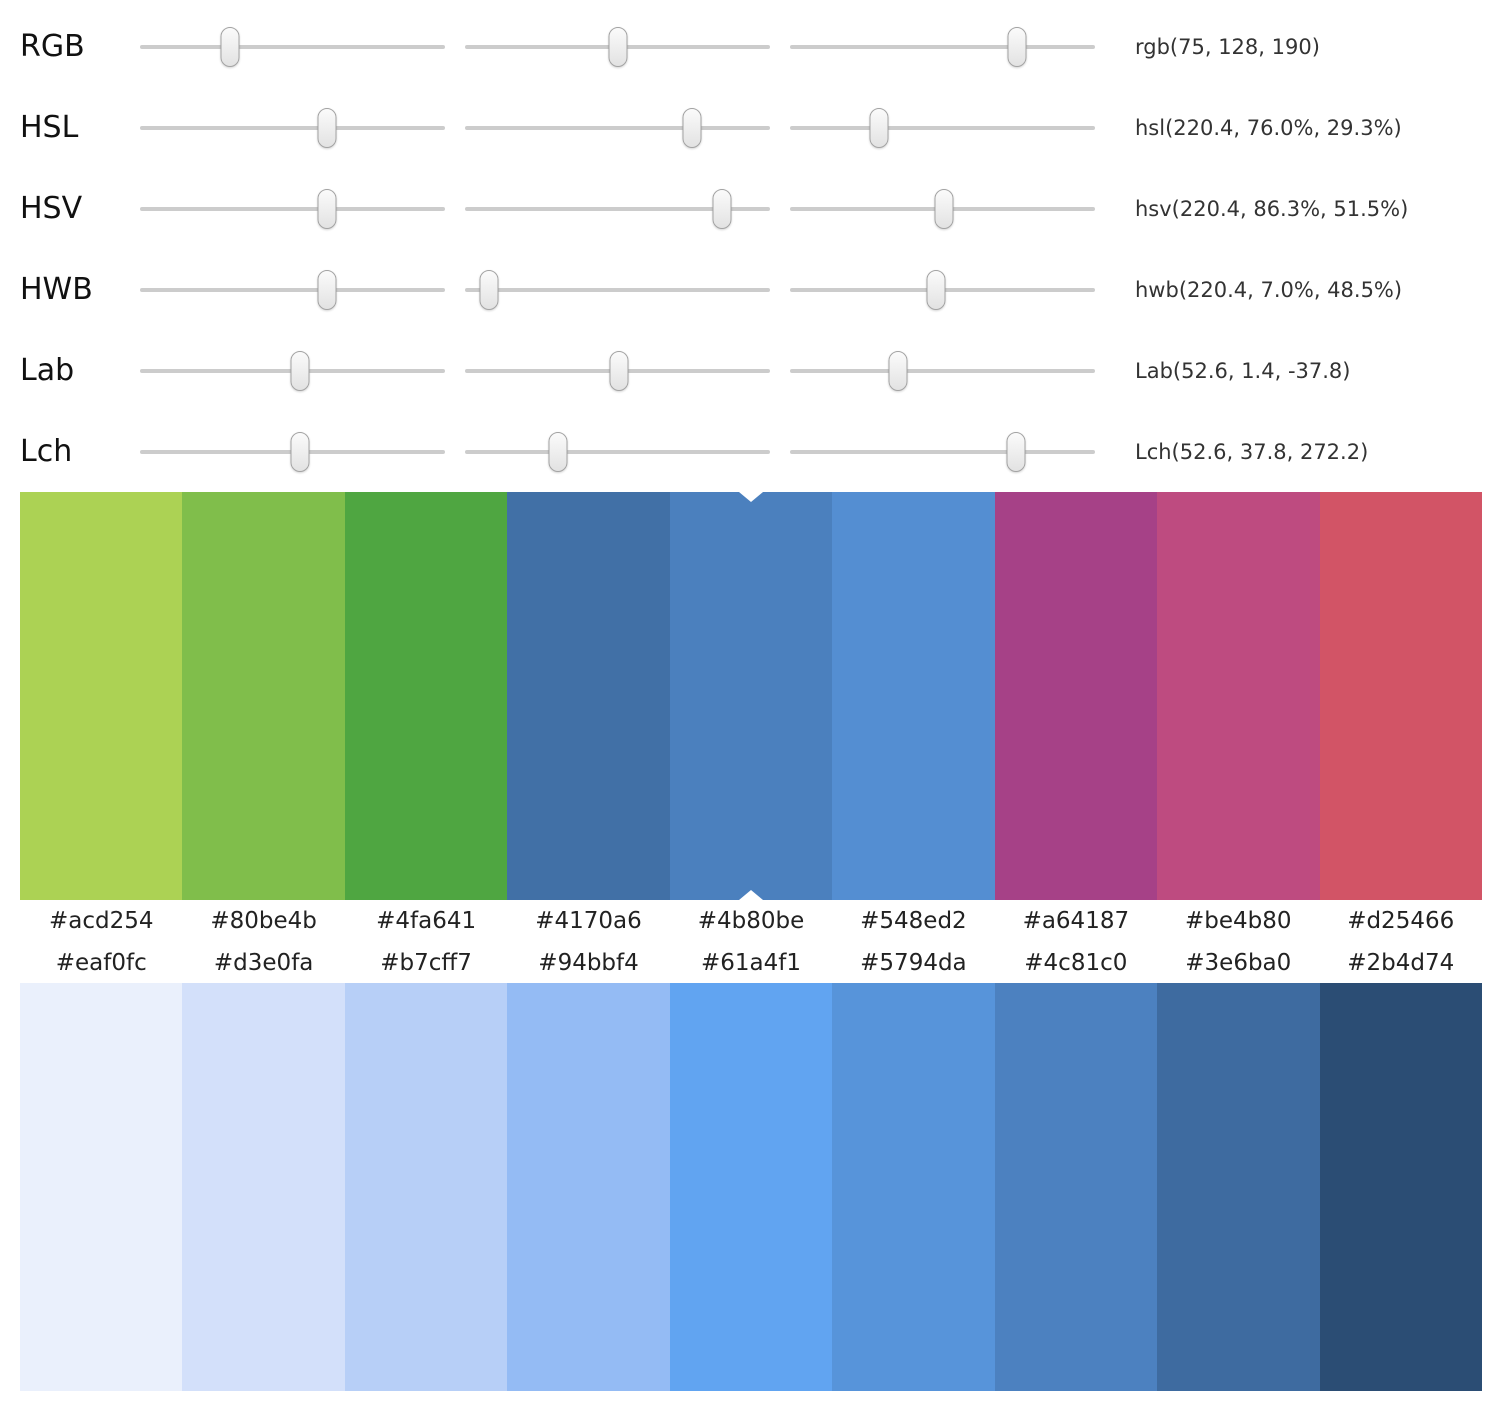  What do you see at coordinates (1227, 46) in the screenshot?
I see `color-value-readout: rgb(75, 128, 190)` at bounding box center [1227, 46].